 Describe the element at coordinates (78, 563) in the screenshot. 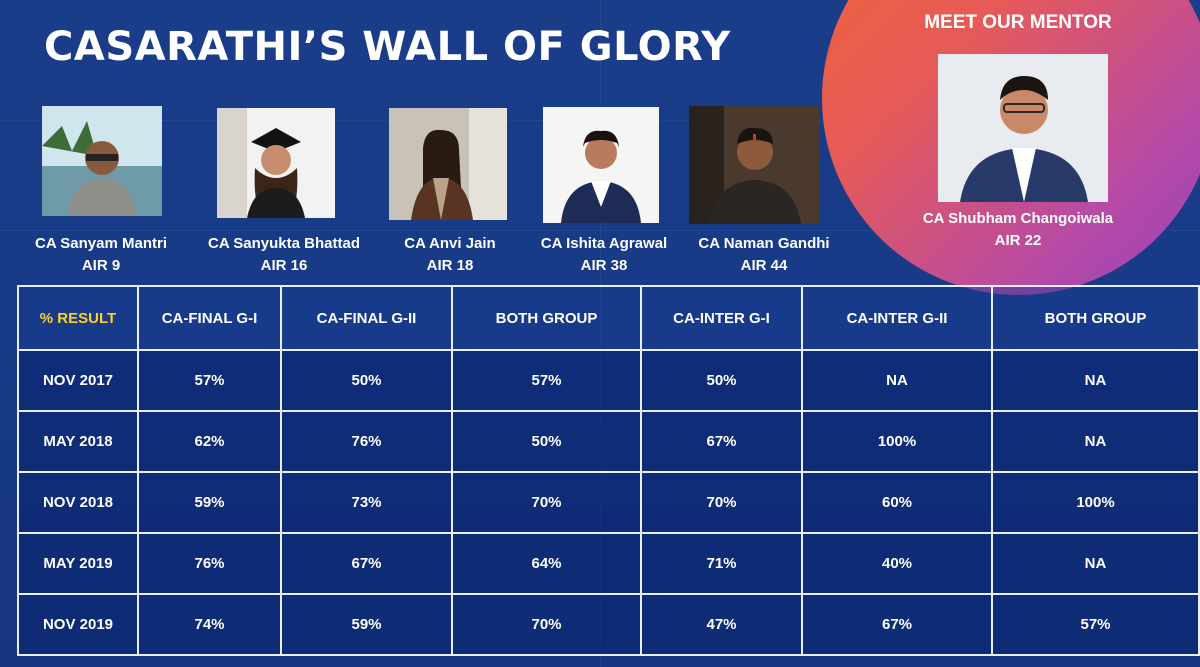

I see `table-cell: MAY 2019` at that location.